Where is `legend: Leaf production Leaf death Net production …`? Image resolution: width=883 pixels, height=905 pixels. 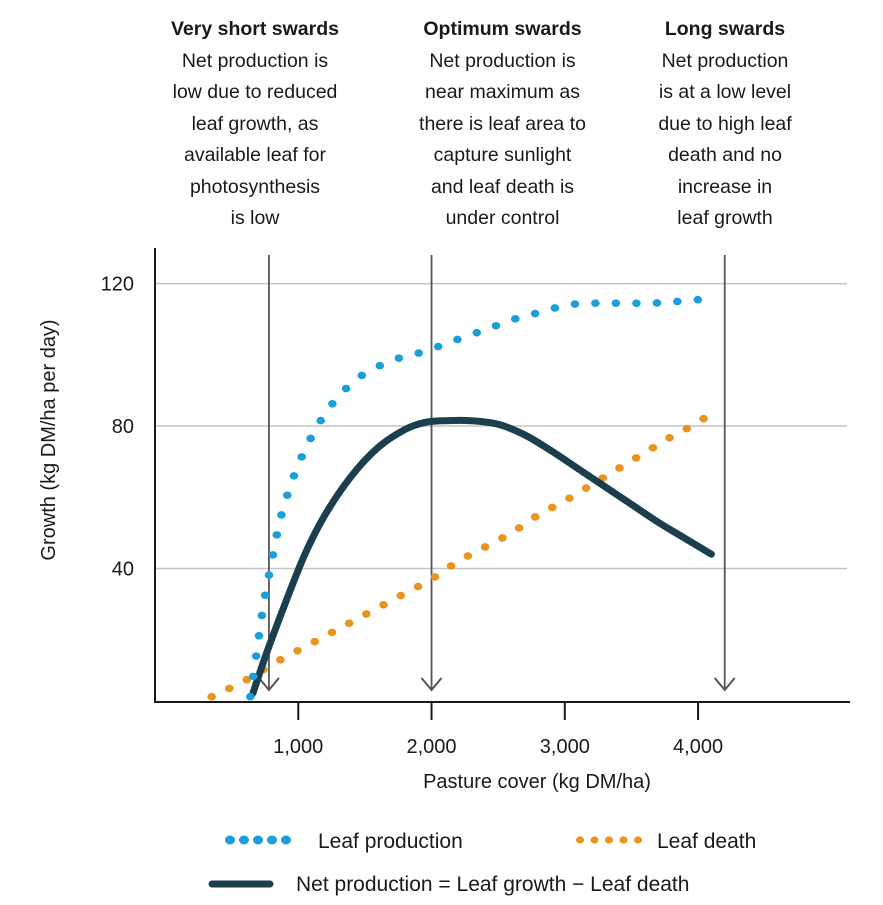 legend: Leaf production Leaf death Net production … is located at coordinates (482, 863).